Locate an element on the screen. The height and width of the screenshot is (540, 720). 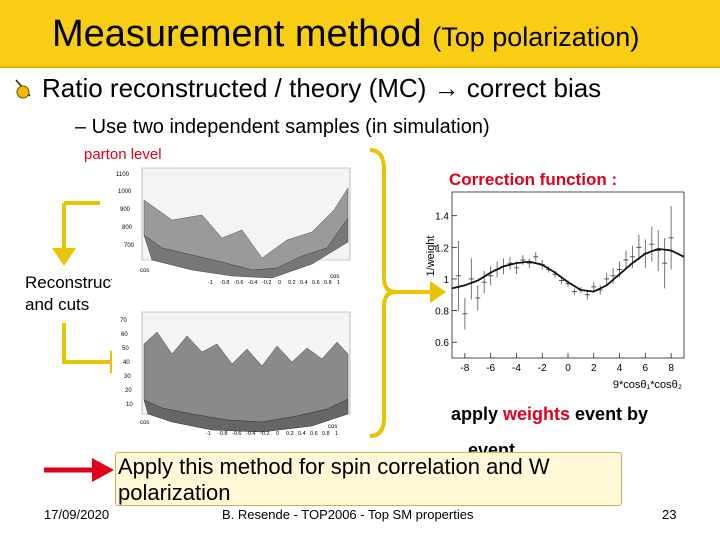
brace-arrow-head-icon is located at coordinates (438, 292).